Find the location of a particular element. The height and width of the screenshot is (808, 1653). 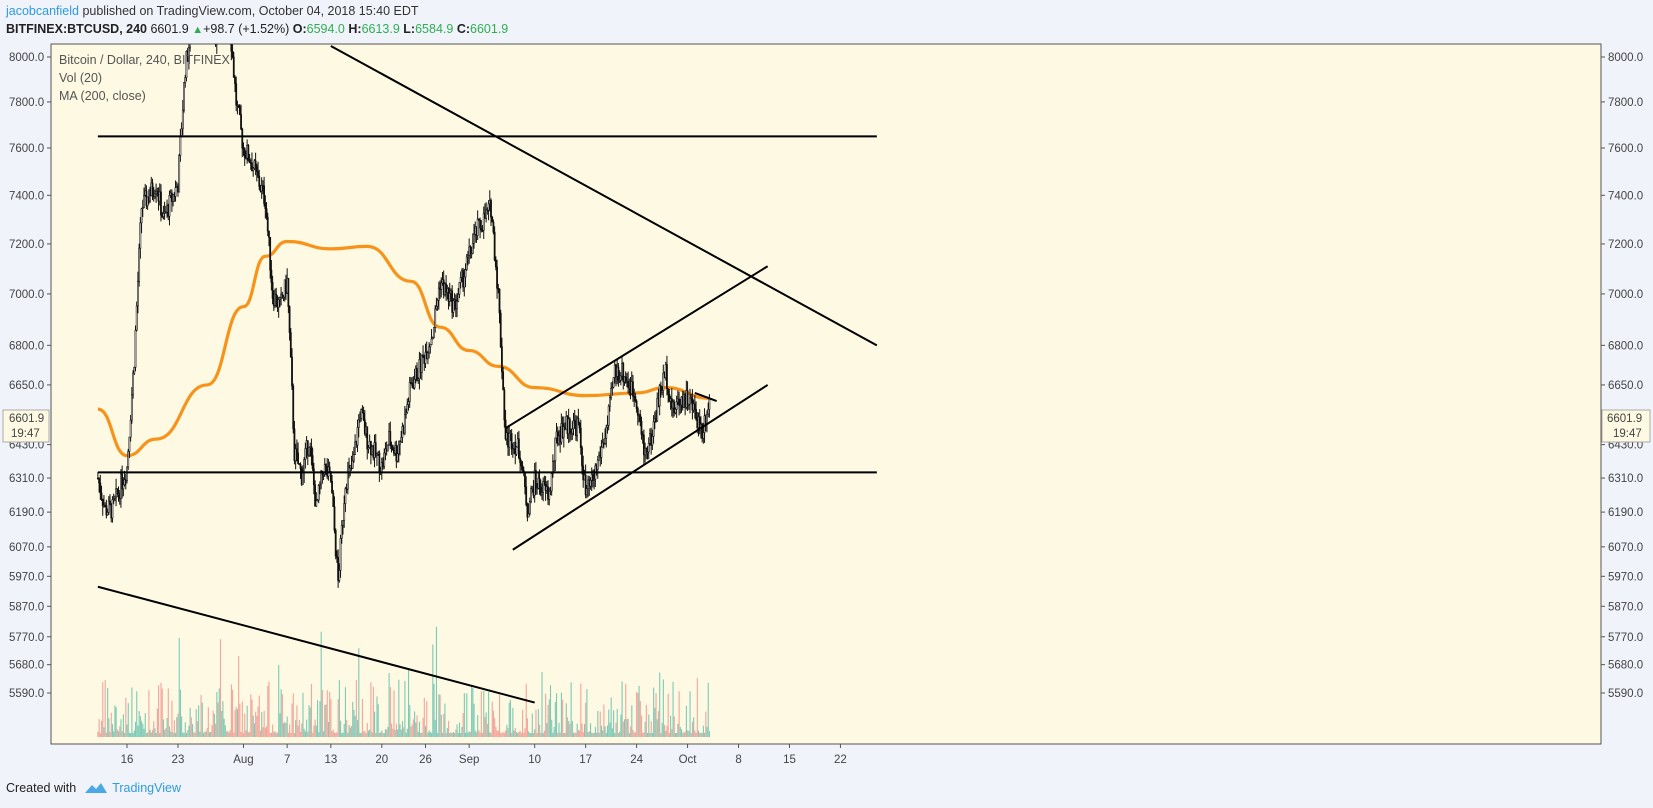

author-link: jacobcanfield is located at coordinates (42, 11).